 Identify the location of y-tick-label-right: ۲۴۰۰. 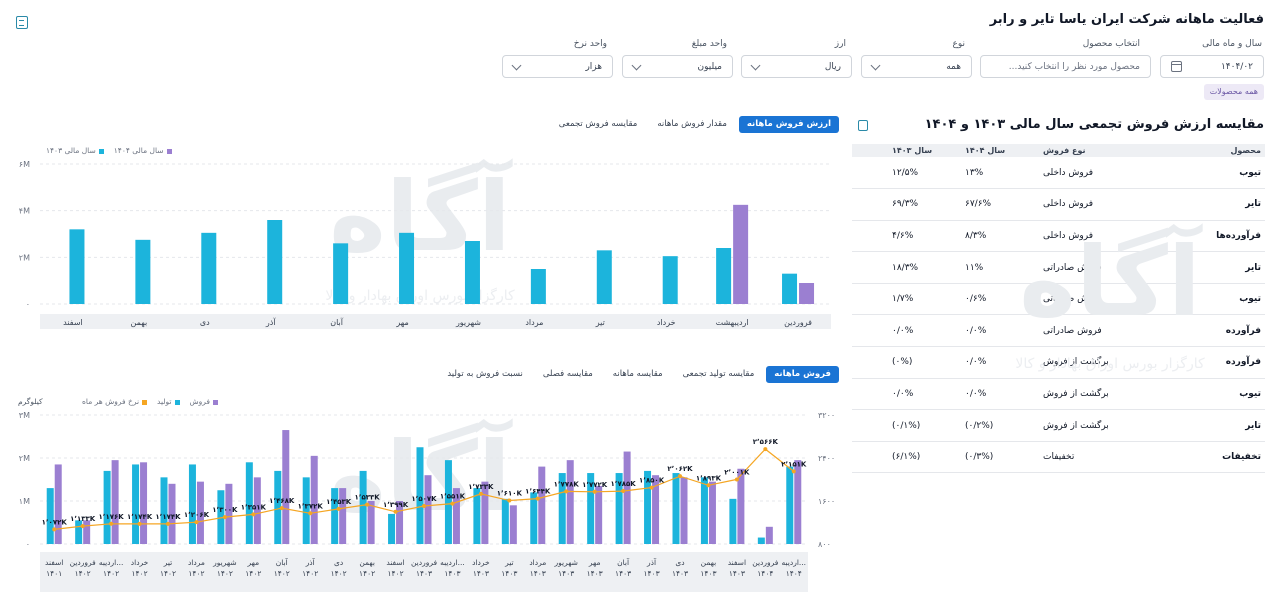
(826, 458).